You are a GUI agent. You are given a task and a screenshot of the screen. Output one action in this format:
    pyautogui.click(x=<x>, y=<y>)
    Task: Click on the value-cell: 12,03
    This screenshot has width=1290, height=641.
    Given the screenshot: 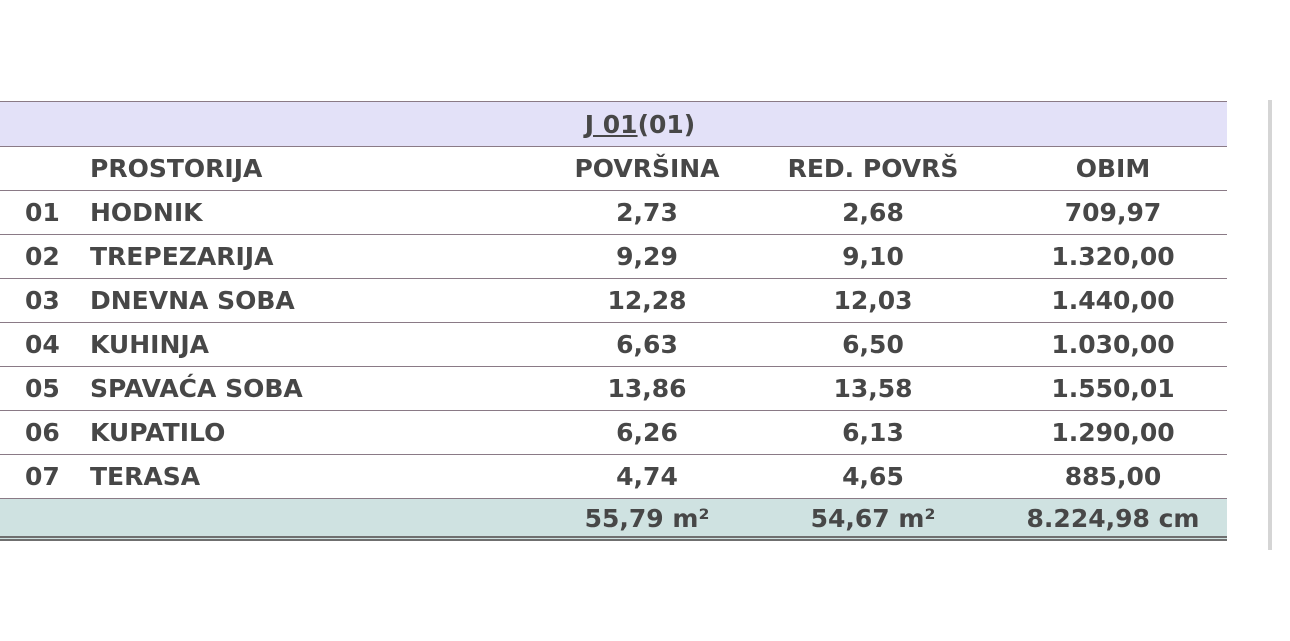 What is the action you would take?
    pyautogui.click(x=873, y=300)
    